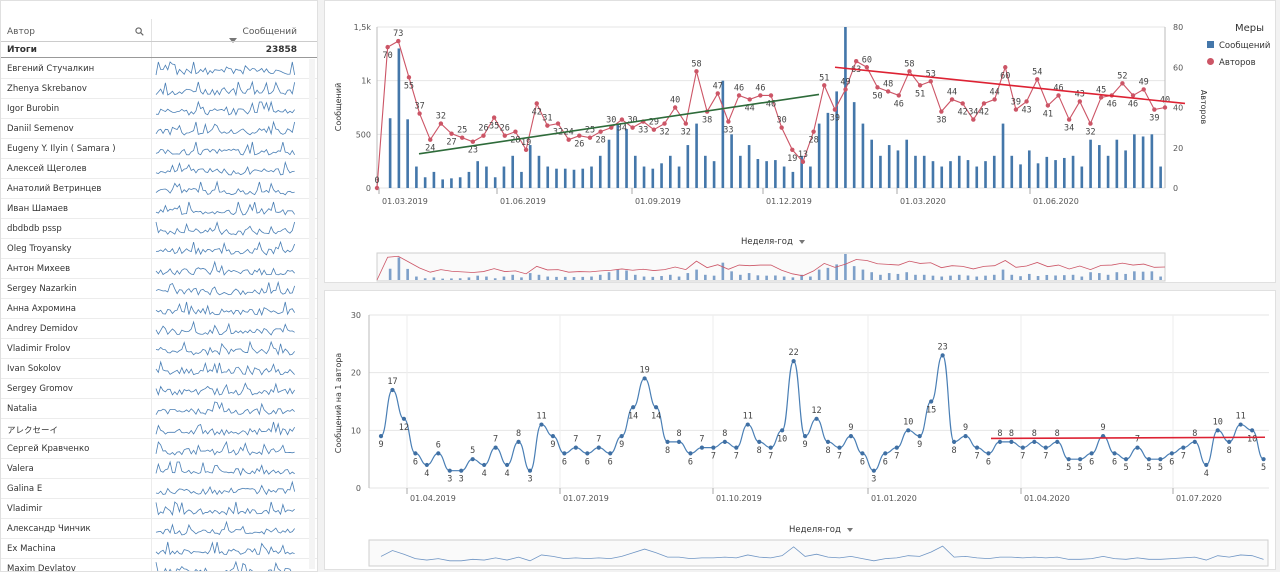  I want to click on table-row: Eugeny Y. Ilyin ( Samara ), so click(159, 149).